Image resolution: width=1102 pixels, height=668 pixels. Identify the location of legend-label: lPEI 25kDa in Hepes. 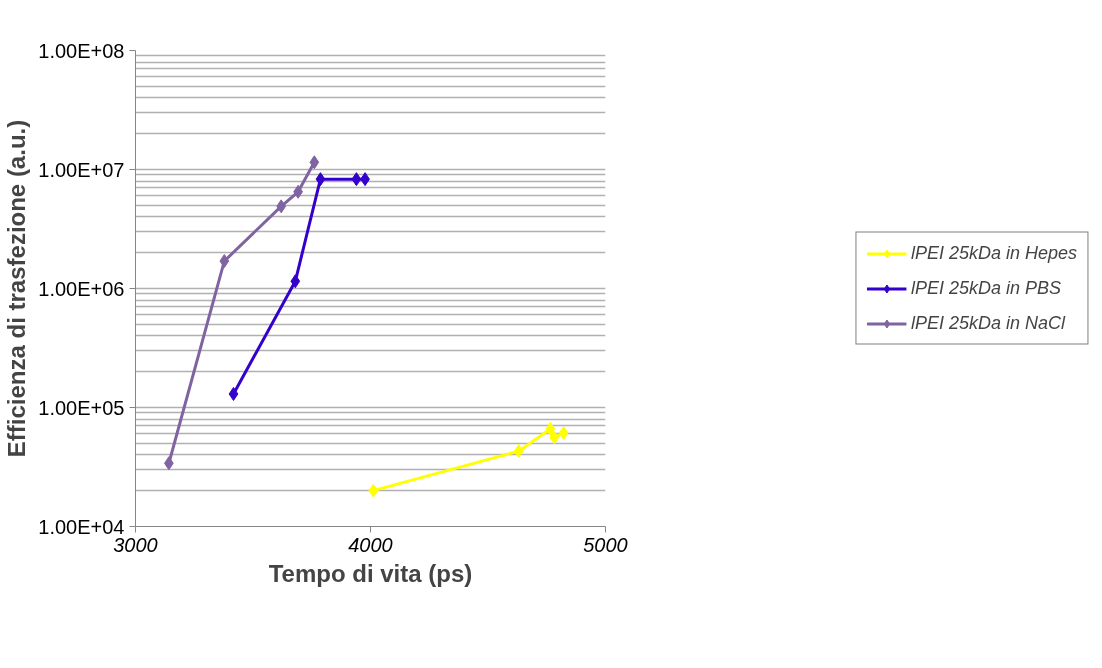
(994, 253).